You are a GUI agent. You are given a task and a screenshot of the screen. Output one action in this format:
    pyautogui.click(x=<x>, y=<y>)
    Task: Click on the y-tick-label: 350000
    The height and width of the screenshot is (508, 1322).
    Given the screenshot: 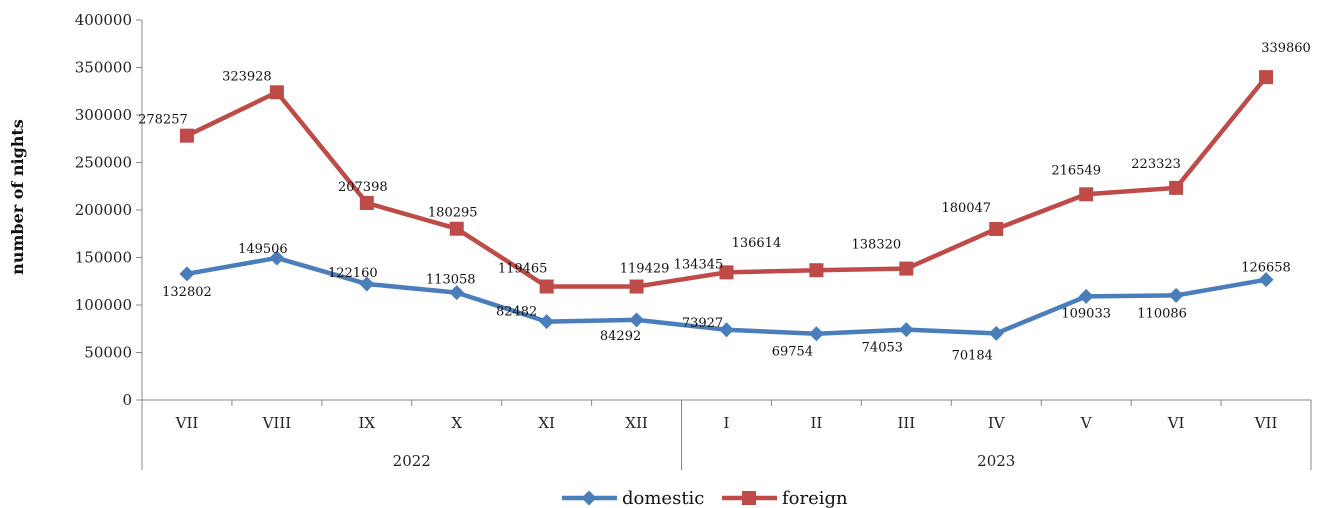 What is the action you would take?
    pyautogui.click(x=103, y=68)
    